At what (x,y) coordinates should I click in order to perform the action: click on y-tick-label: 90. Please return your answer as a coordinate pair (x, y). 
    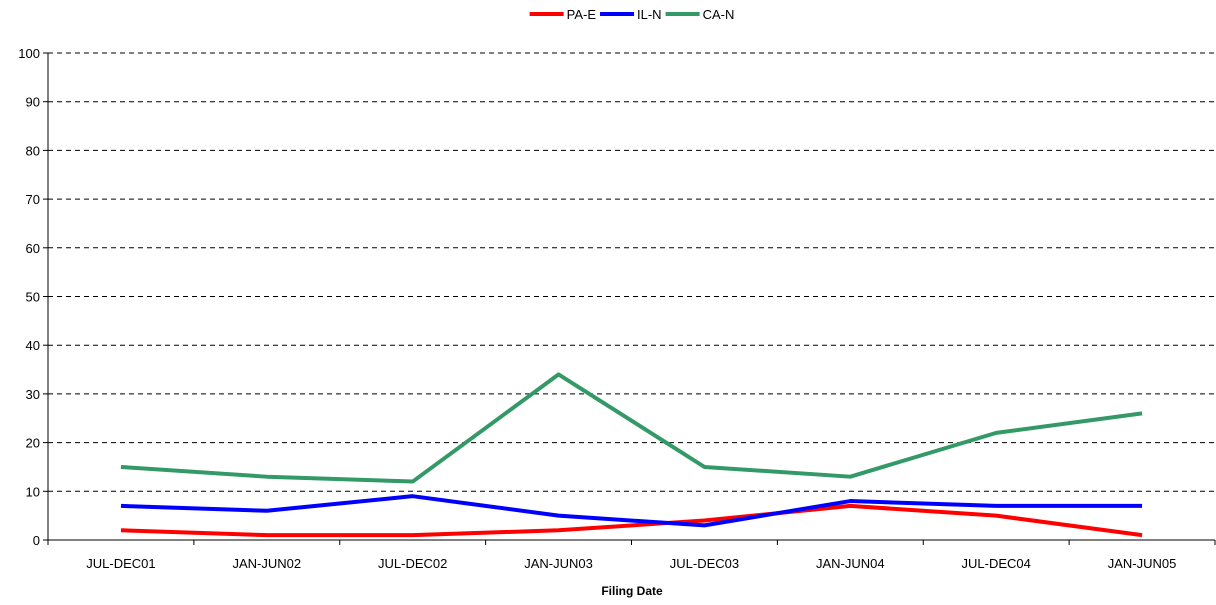
    Looking at the image, I should click on (33, 102).